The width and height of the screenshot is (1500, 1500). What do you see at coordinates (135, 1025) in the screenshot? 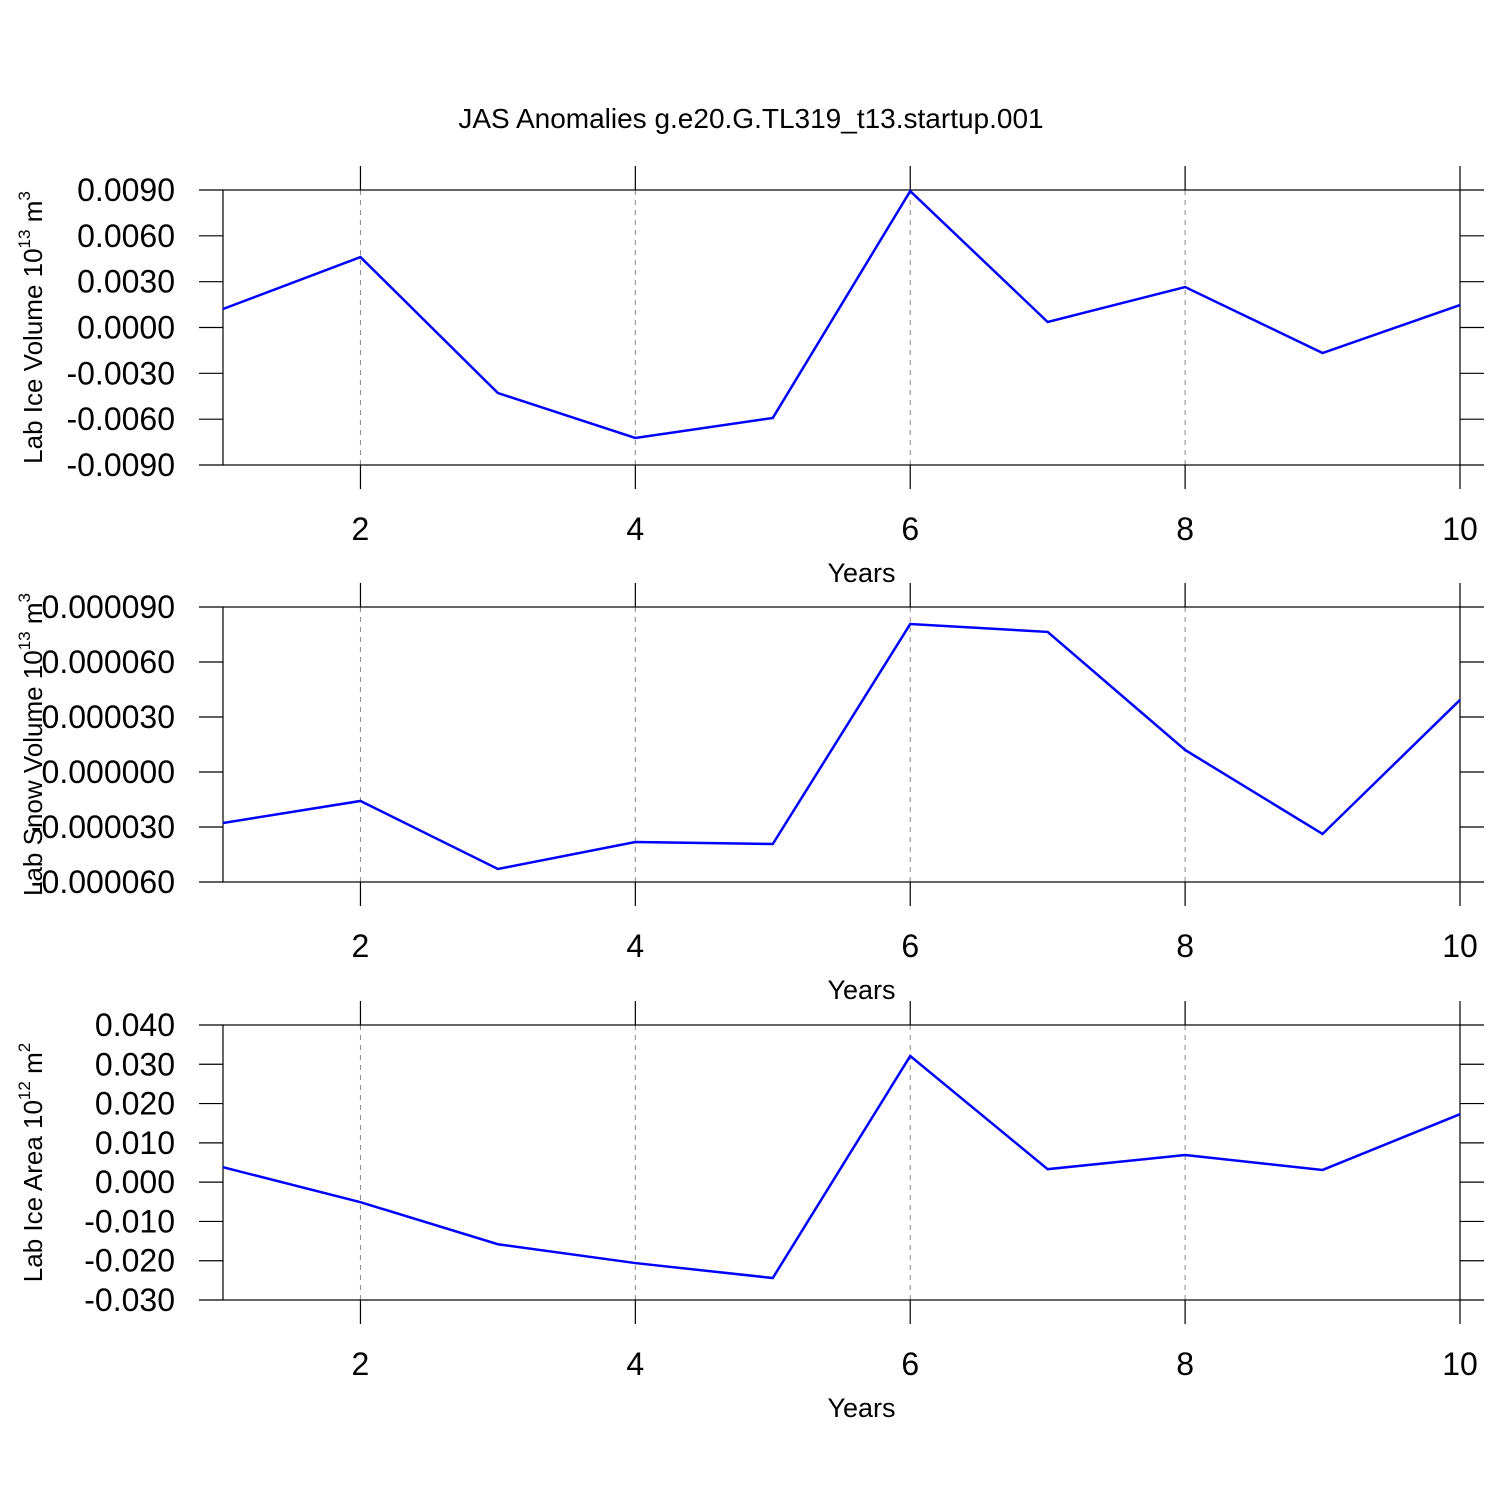
I see `y-tick-label: 0.040` at bounding box center [135, 1025].